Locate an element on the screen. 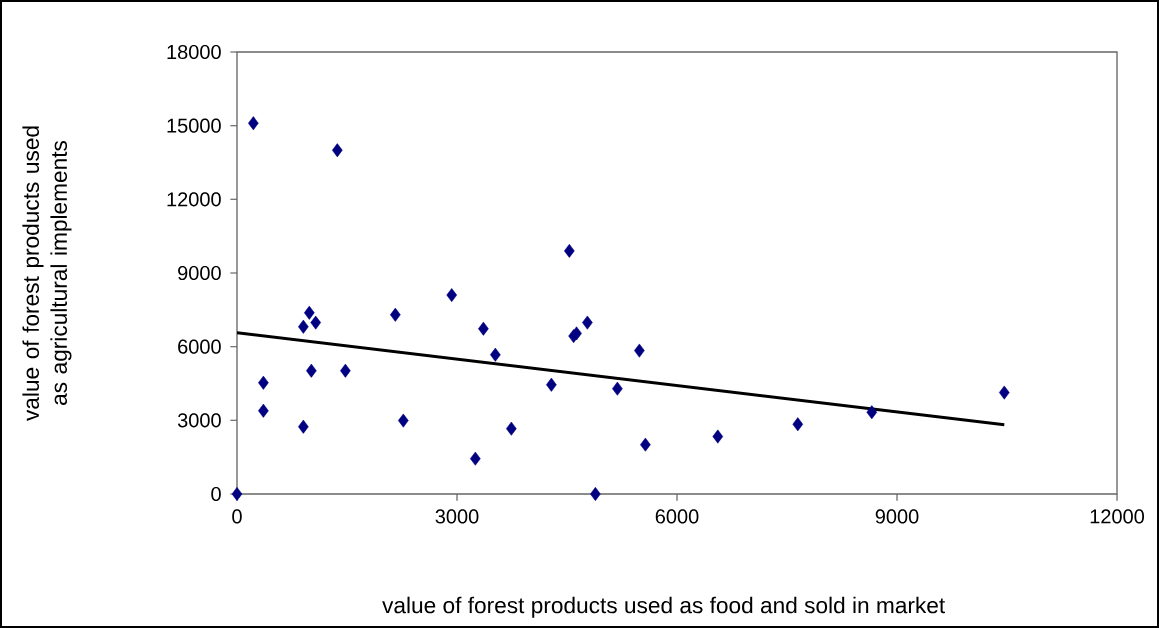  x-tick-label: 6000 is located at coordinates (677, 516).